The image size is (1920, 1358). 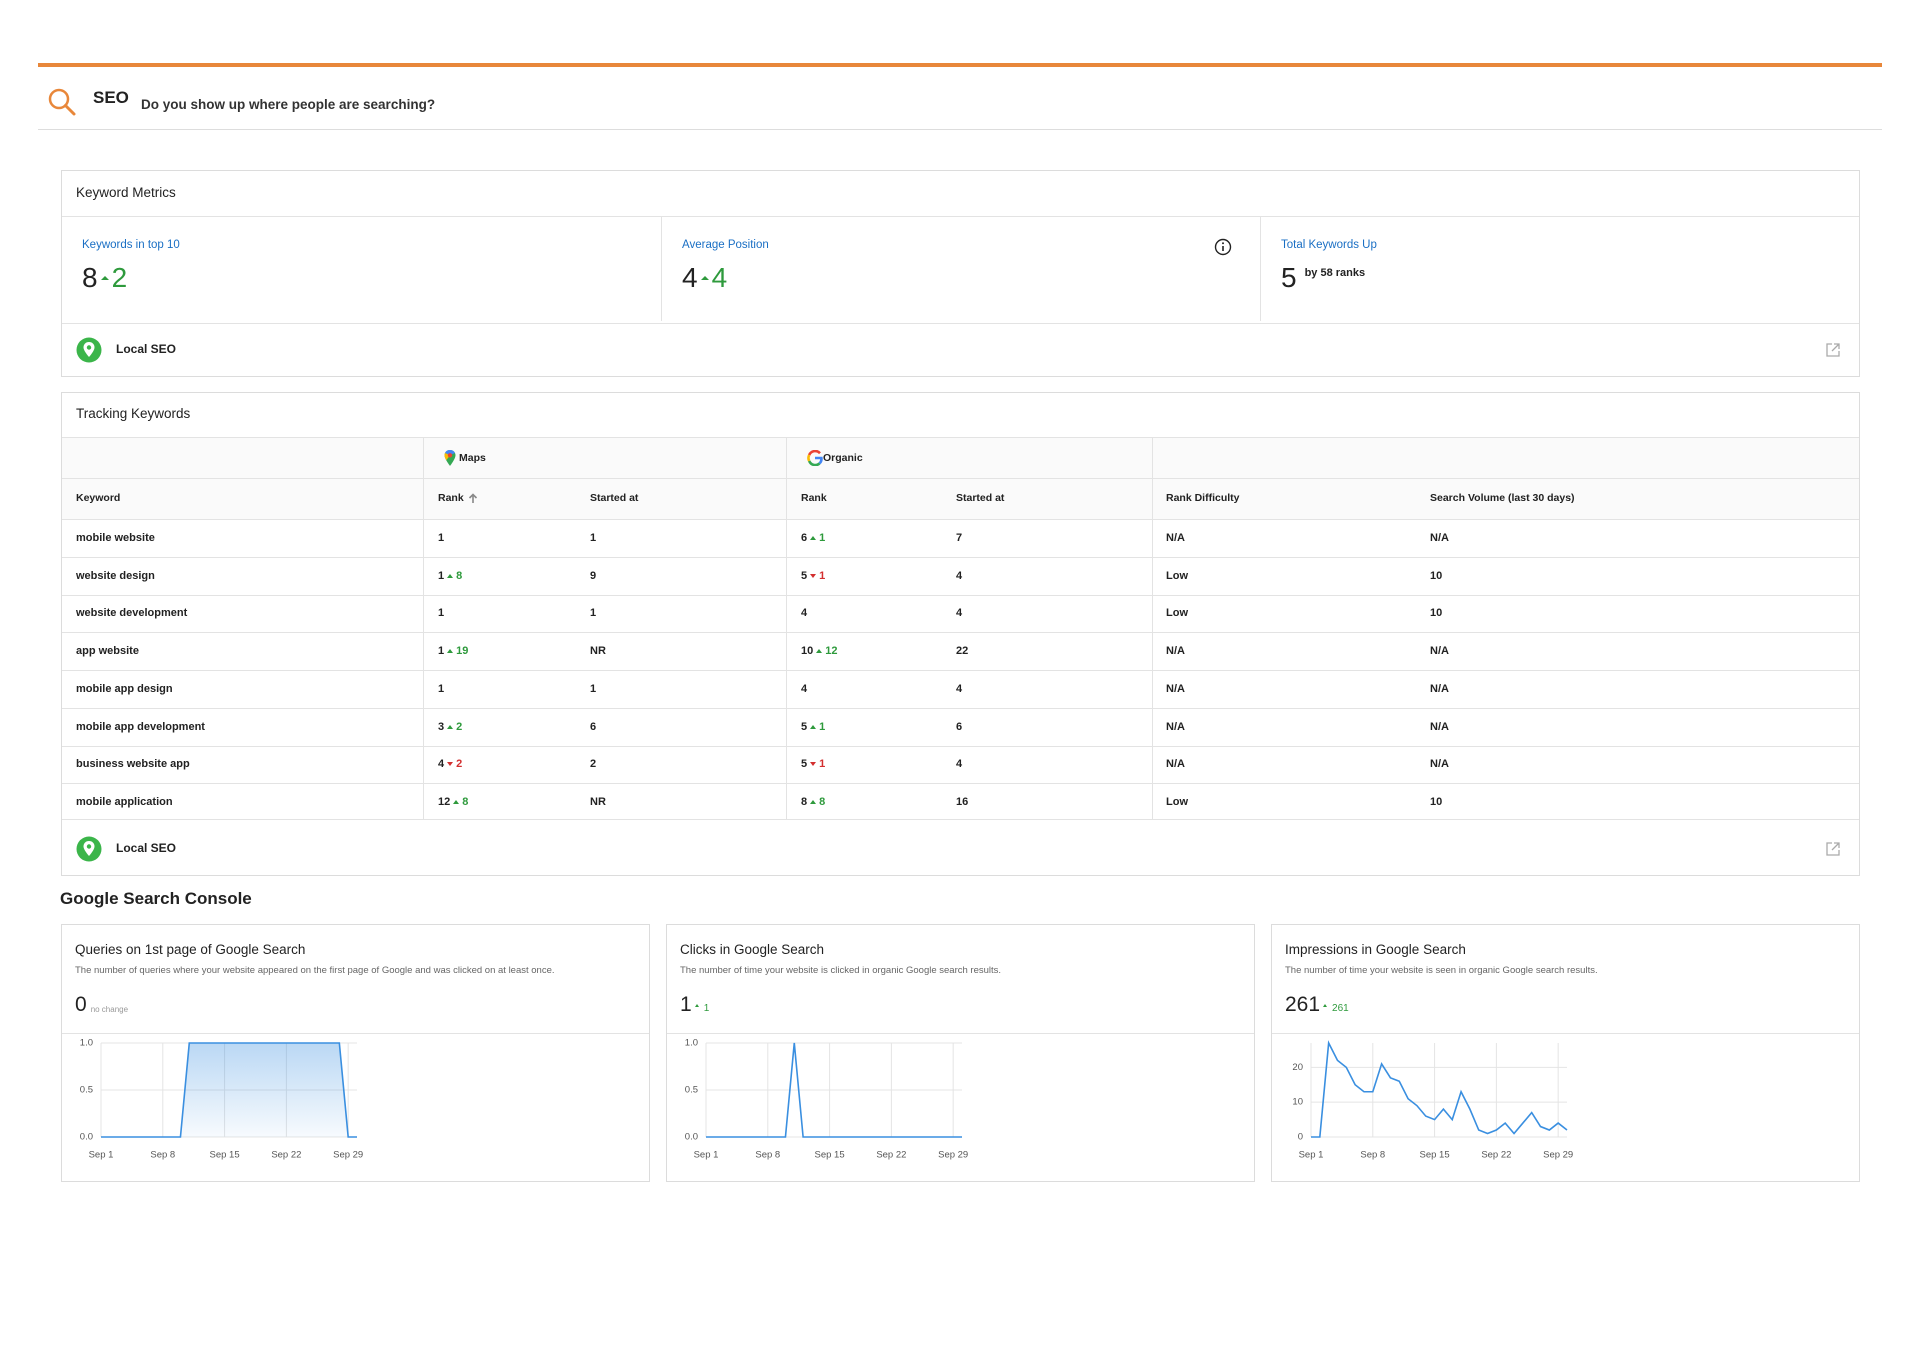 I want to click on cell-value: business website app, so click(x=133, y=764).